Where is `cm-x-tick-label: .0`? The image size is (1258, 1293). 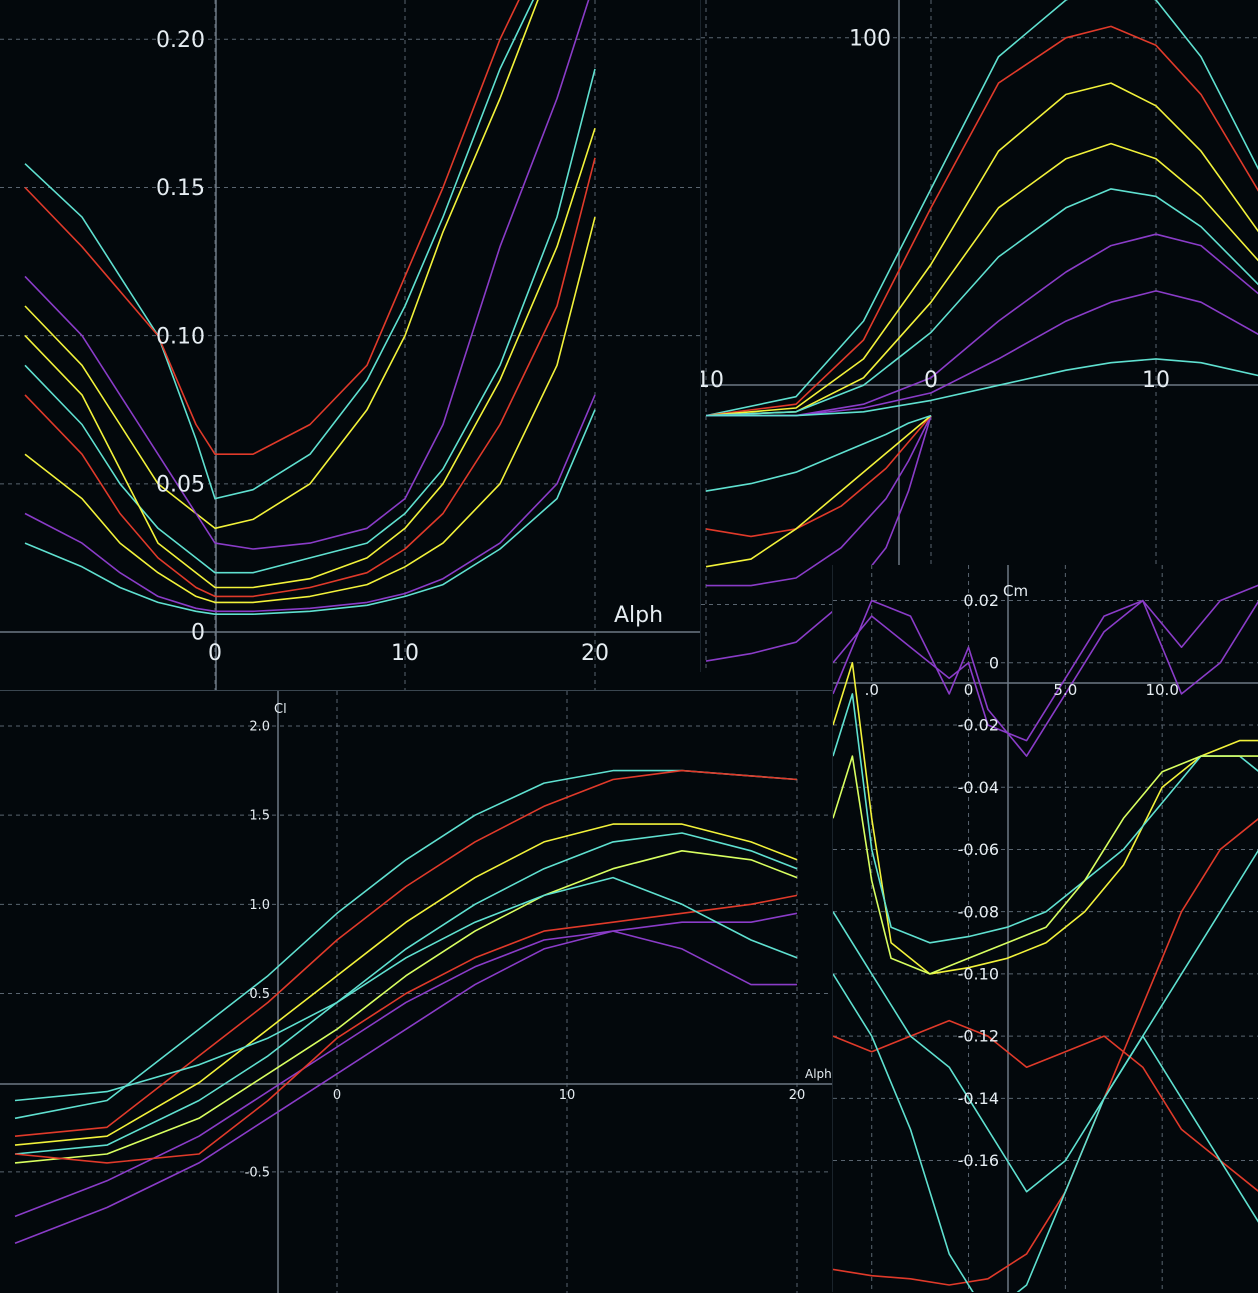 cm-x-tick-label: .0 is located at coordinates (872, 690).